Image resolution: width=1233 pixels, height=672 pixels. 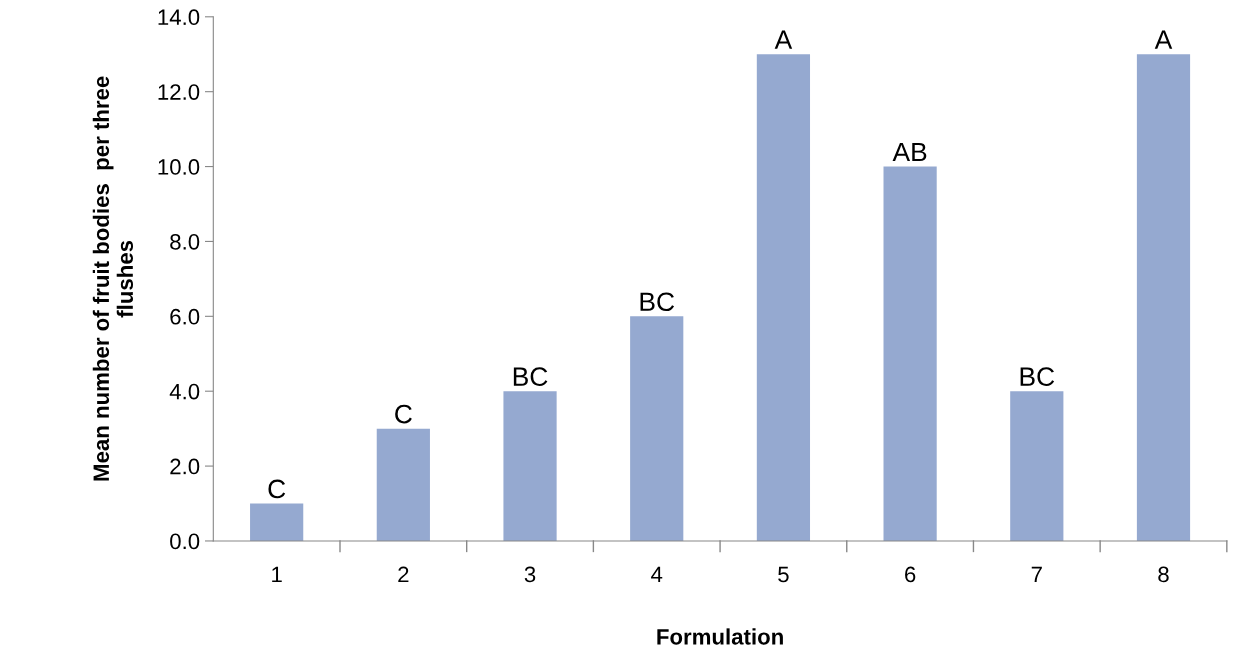 I want to click on y-tick-label: 2.0, so click(x=185, y=466).